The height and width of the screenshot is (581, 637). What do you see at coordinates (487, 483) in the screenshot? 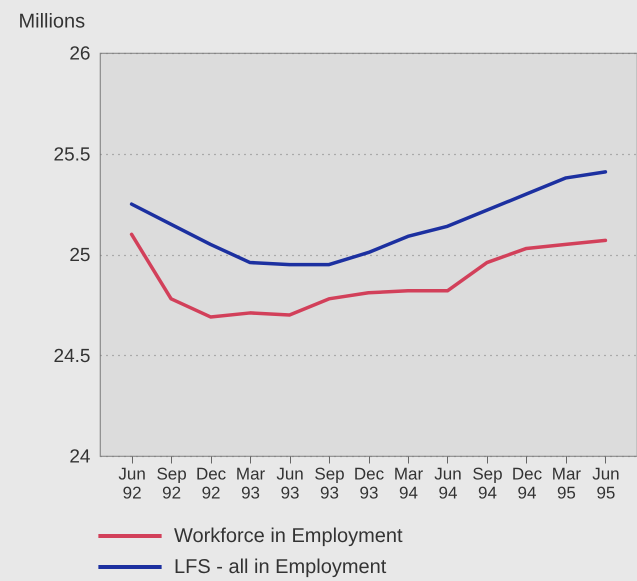
I see `x-tick-label: Sep 94` at bounding box center [487, 483].